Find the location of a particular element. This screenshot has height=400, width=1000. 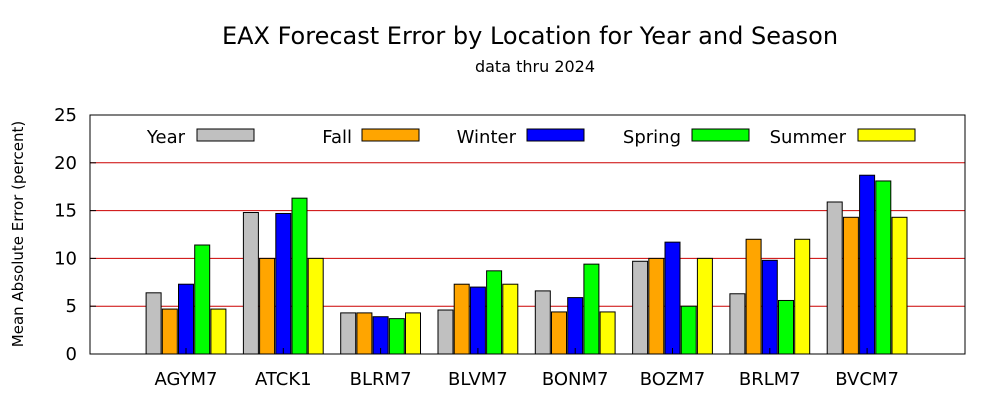

bar-bonm7-spring is located at coordinates (591, 309).